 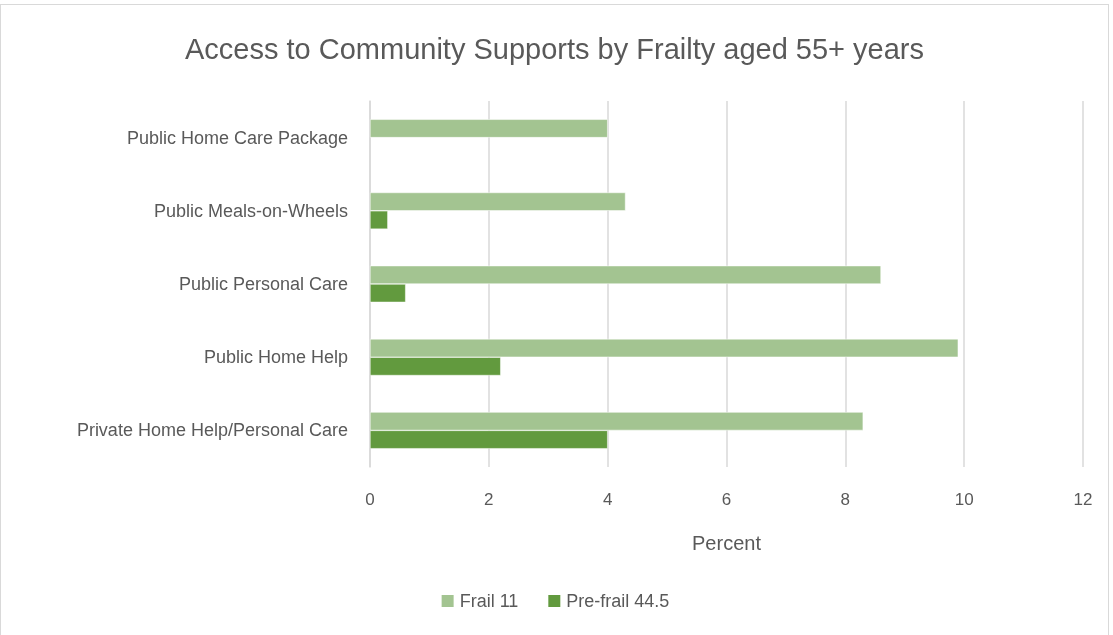 I want to click on x-tick-label: 6, so click(x=726, y=499).